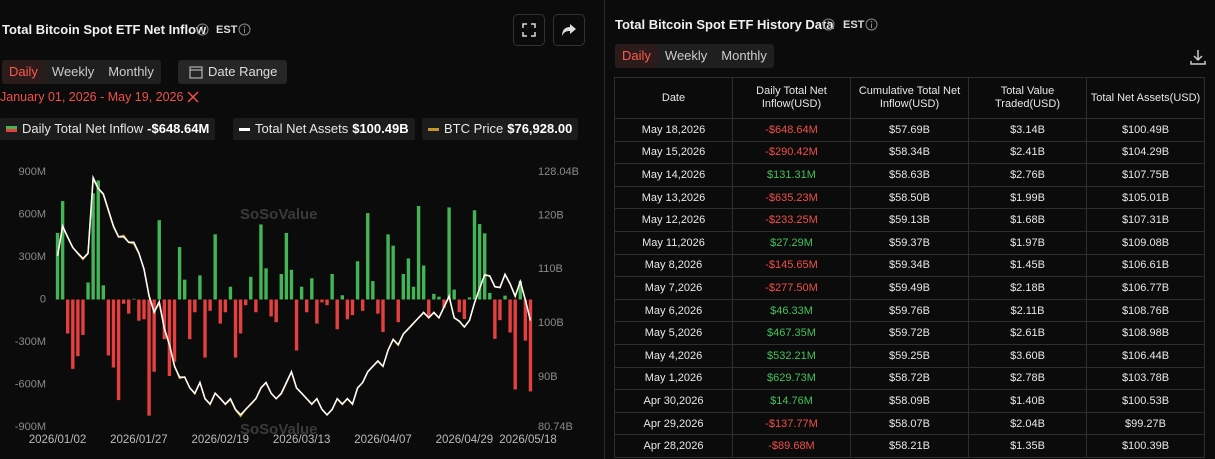 This screenshot has width=1215, height=459. Describe the element at coordinates (673, 310) in the screenshot. I see `table-cell: May 6,2026` at that location.